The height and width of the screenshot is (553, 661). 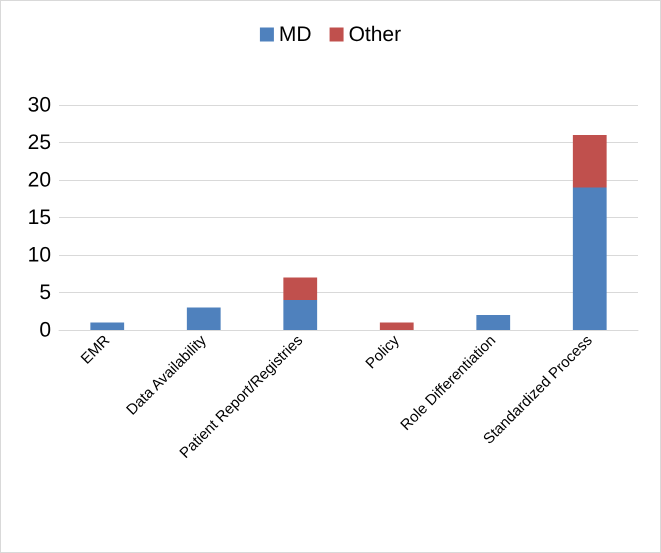 I want to click on y-tick-label: 10, so click(x=39, y=255).